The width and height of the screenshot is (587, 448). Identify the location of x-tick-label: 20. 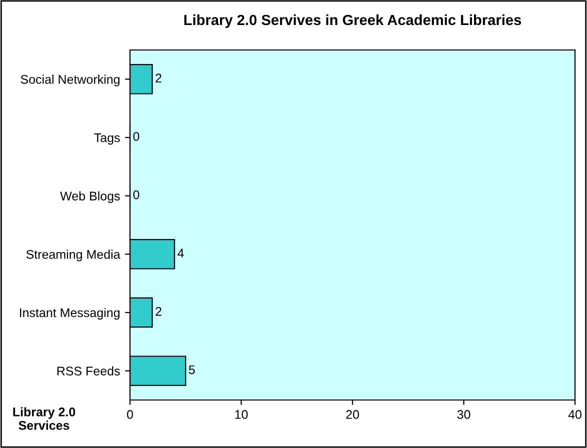
(352, 414).